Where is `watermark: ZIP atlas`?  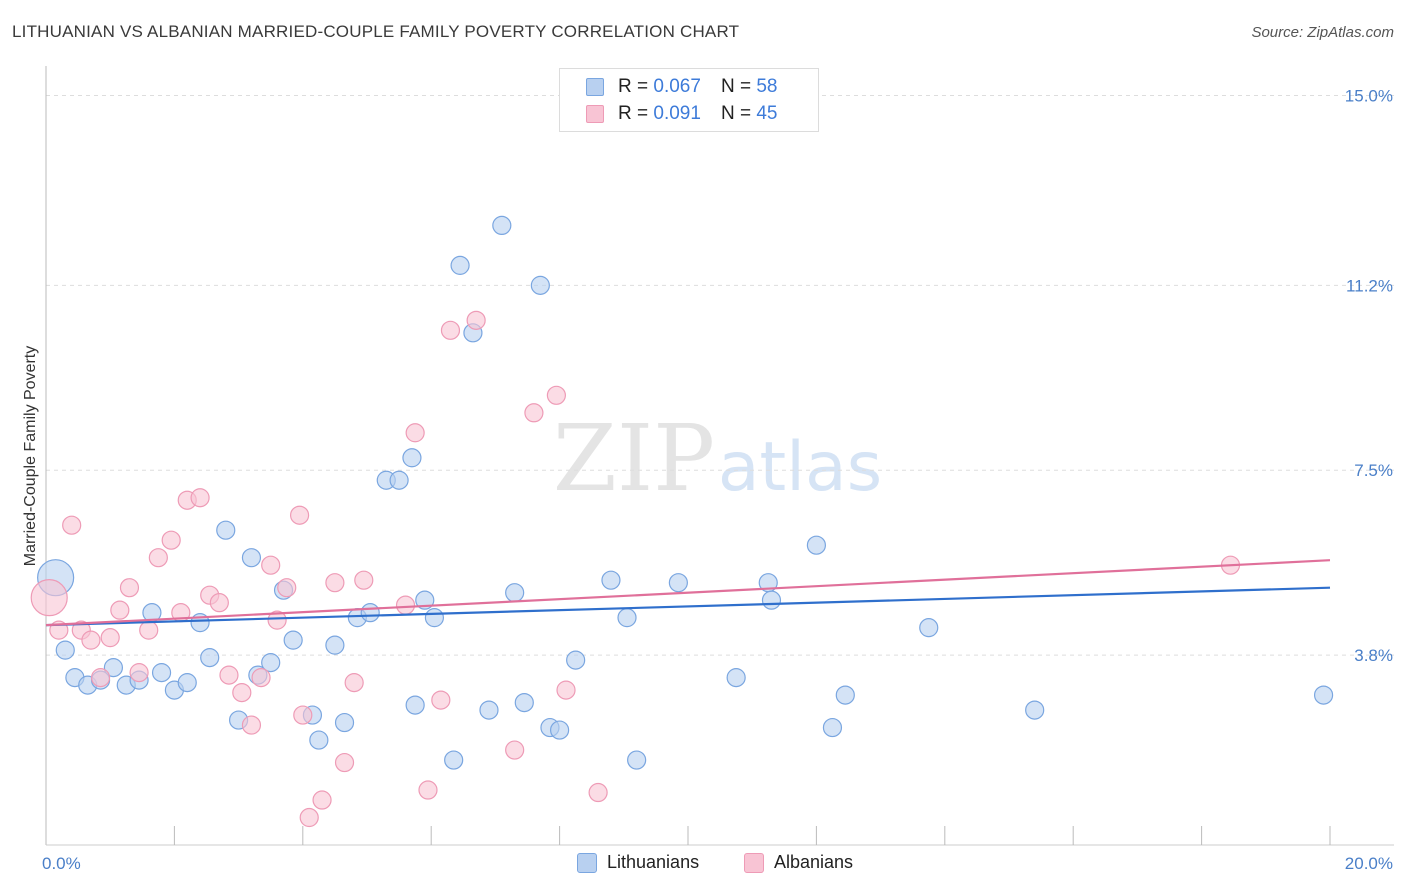 watermark: ZIP atlas is located at coordinates (717, 458).